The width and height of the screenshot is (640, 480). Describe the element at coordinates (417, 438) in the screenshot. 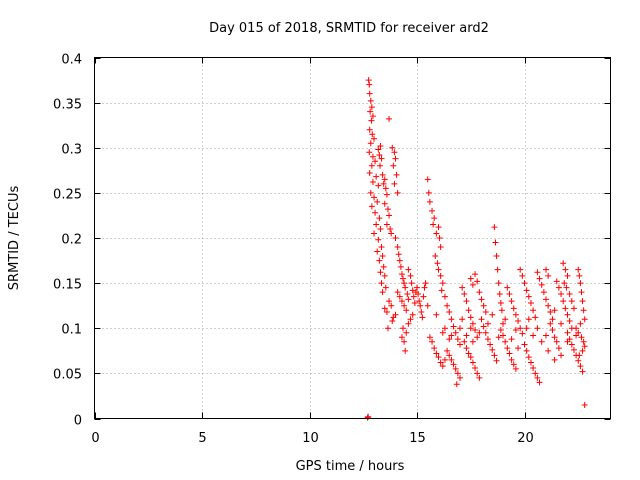

I see `x-tick-label: 15` at that location.